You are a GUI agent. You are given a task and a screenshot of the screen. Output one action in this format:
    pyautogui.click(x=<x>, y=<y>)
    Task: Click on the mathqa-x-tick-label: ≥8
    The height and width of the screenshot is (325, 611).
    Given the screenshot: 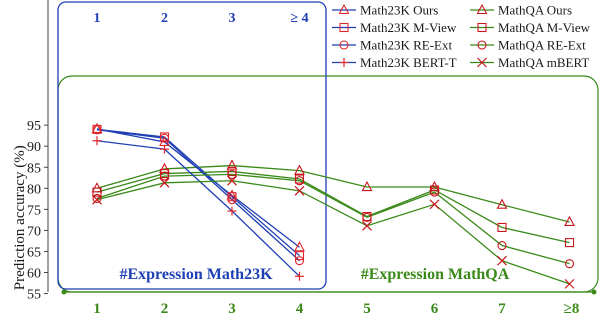 What is the action you would take?
    pyautogui.click(x=572, y=309)
    